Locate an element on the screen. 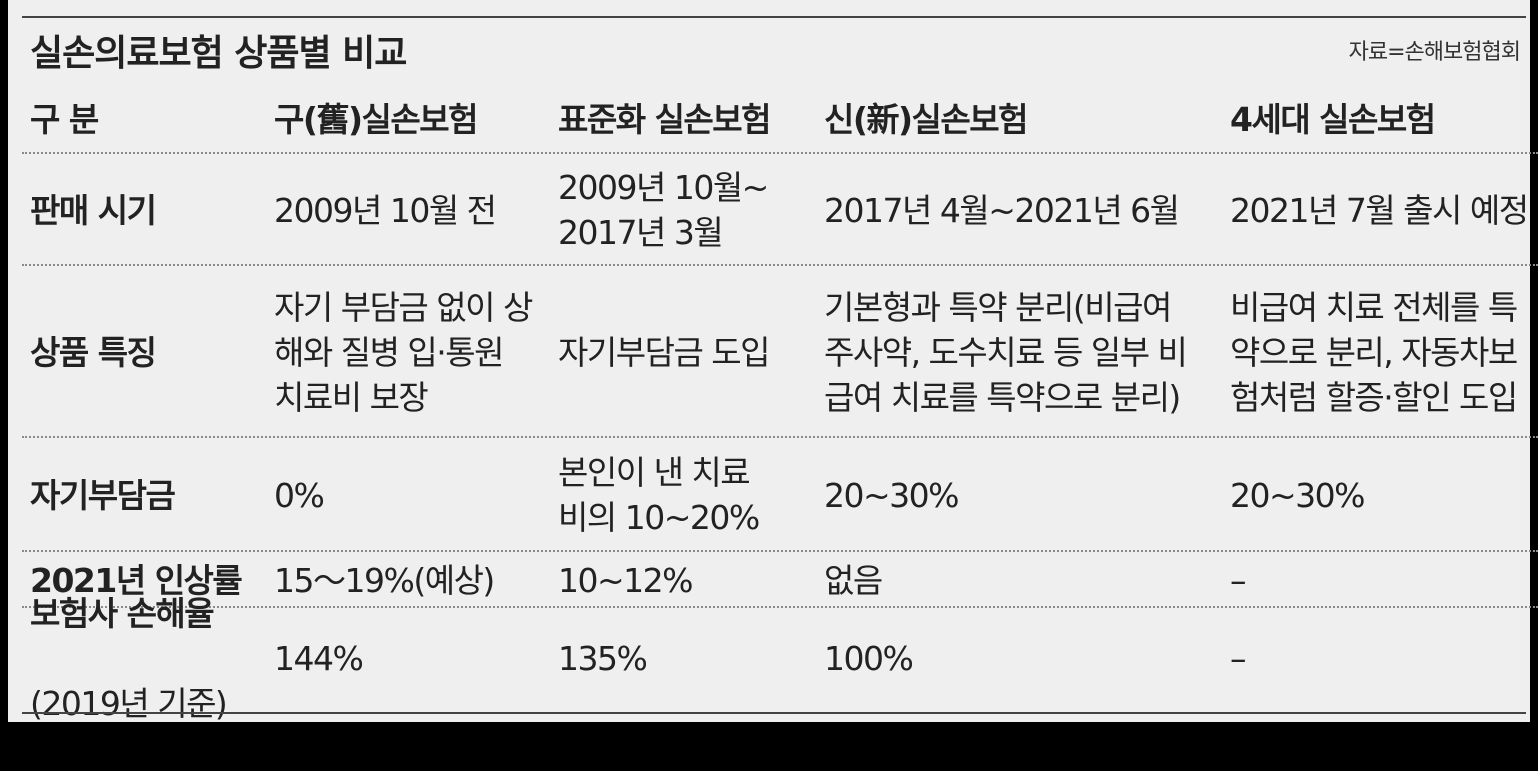 The width and height of the screenshot is (1538, 771). table-cell: 2009년 10월 전 is located at coordinates (385, 210).